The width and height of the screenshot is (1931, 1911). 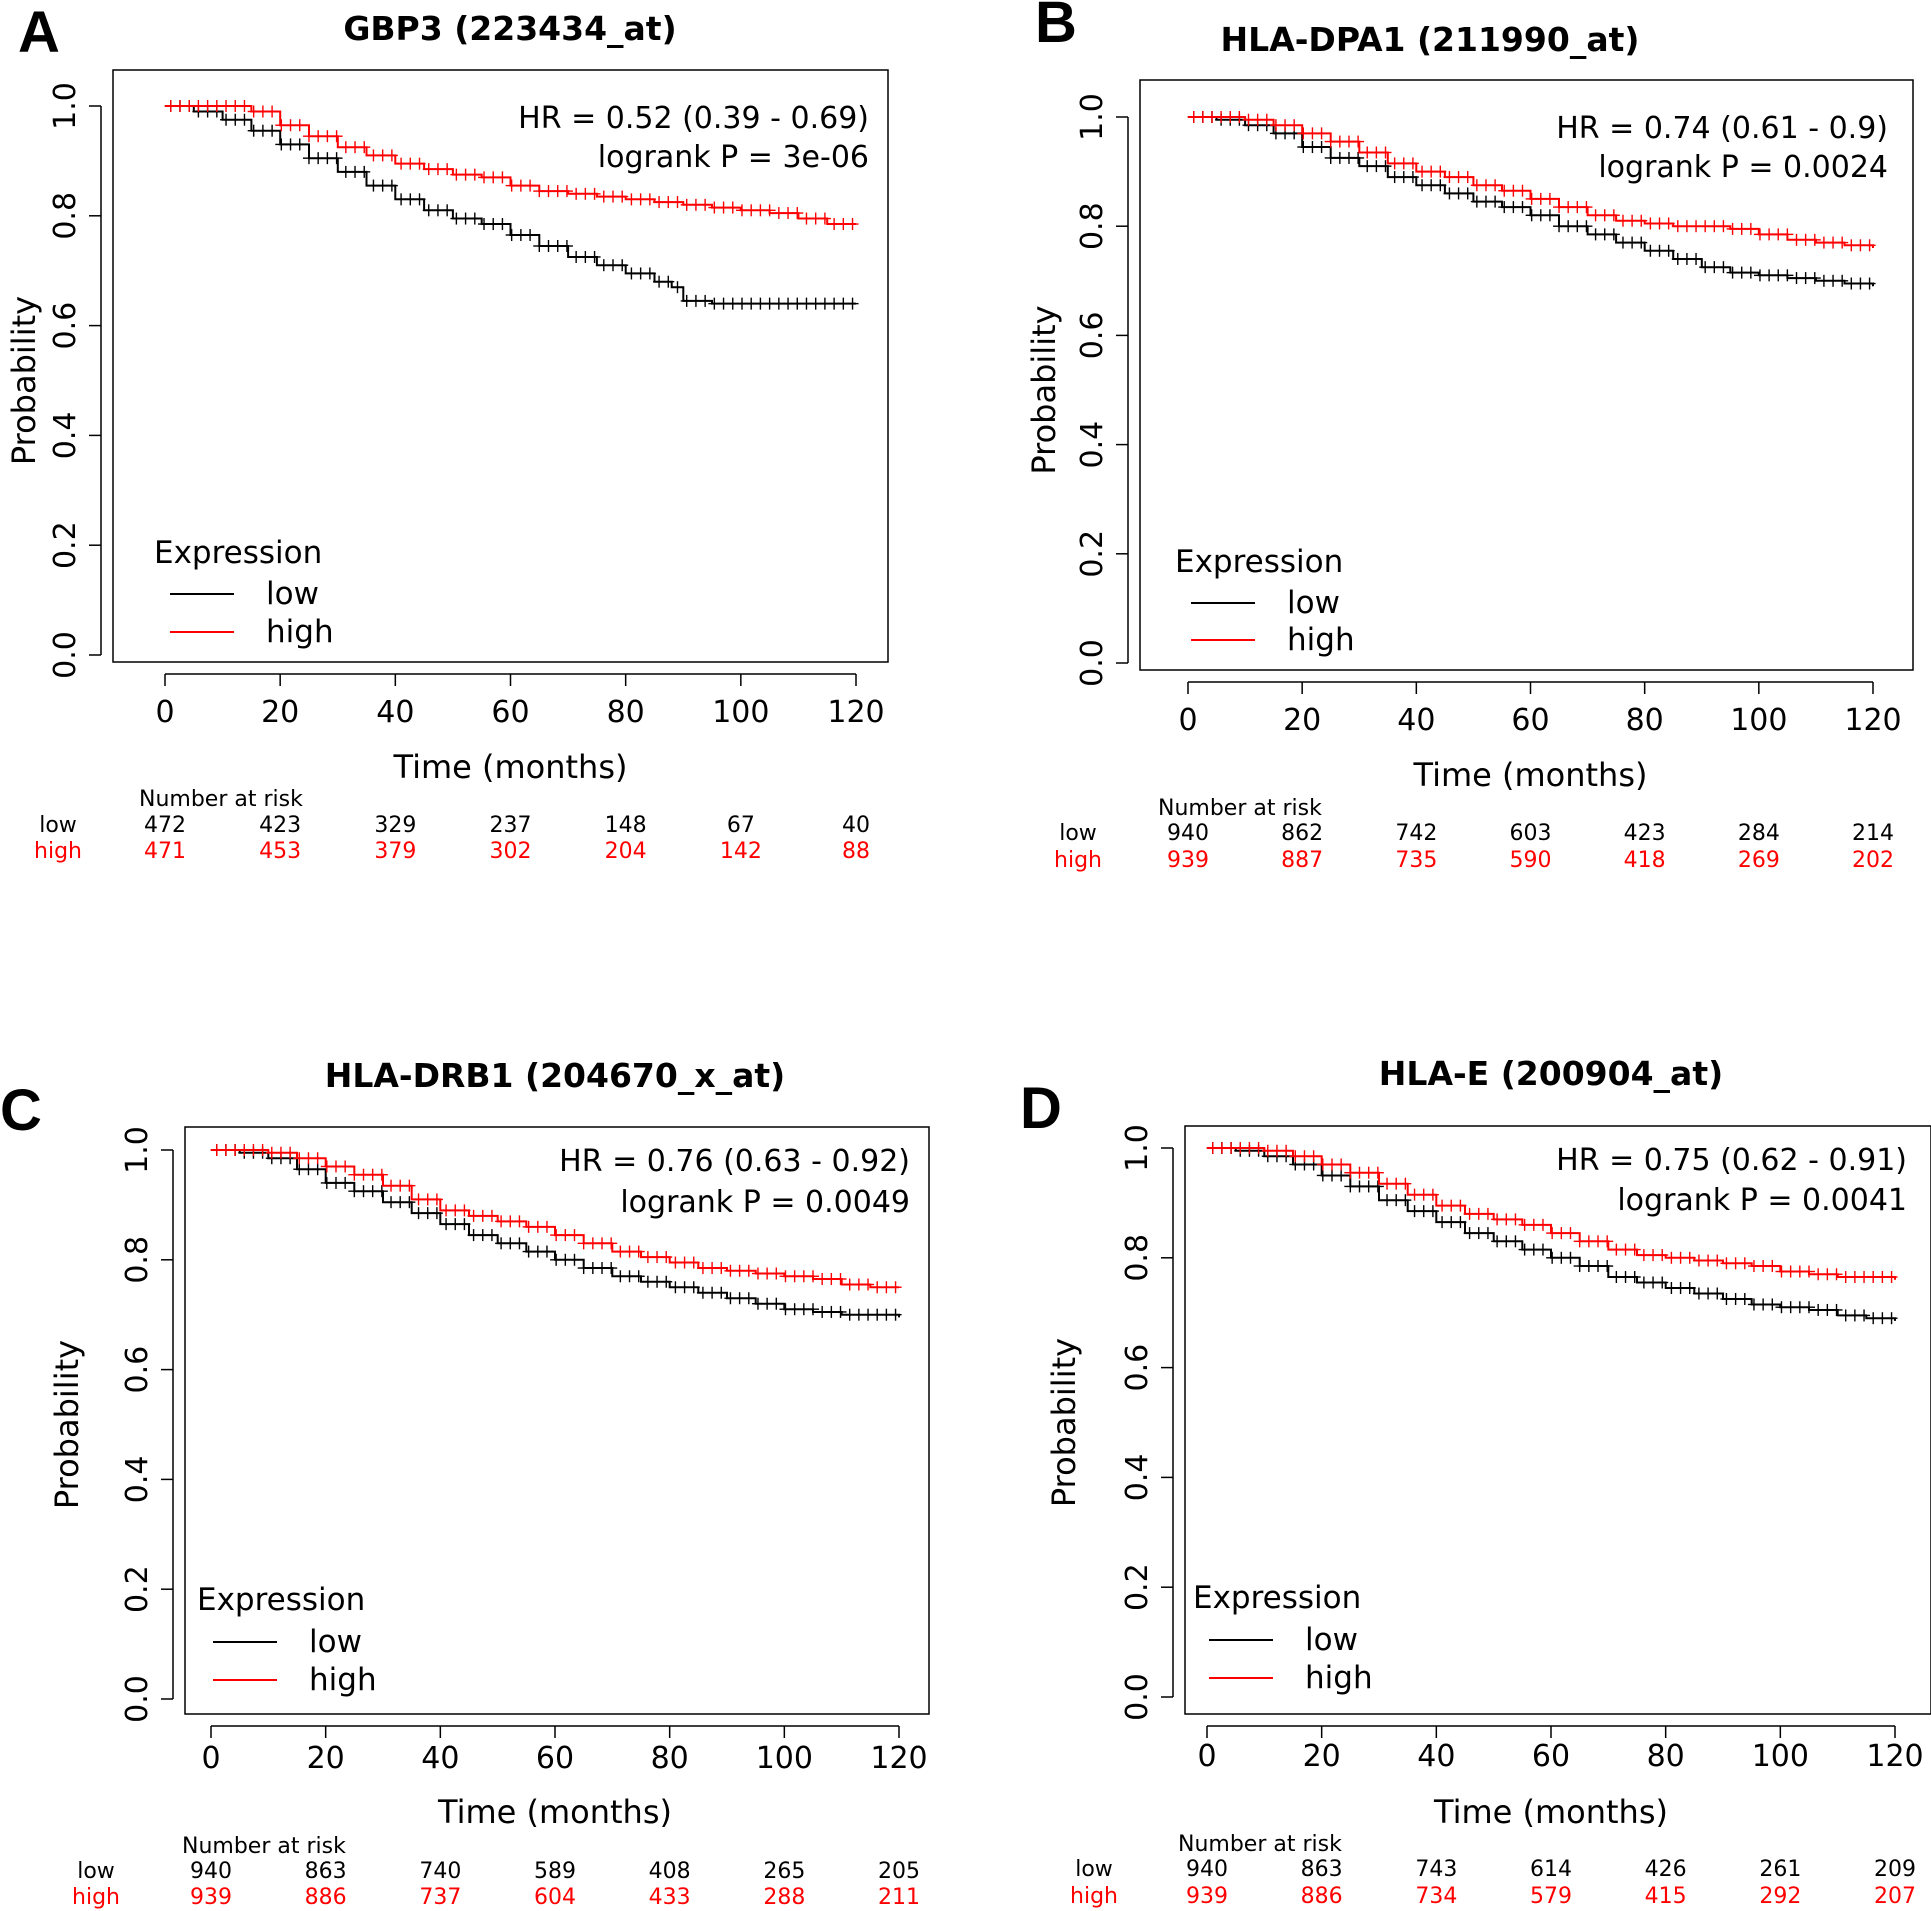 I want to click on risk-value-low: 862, so click(x=1302, y=833).